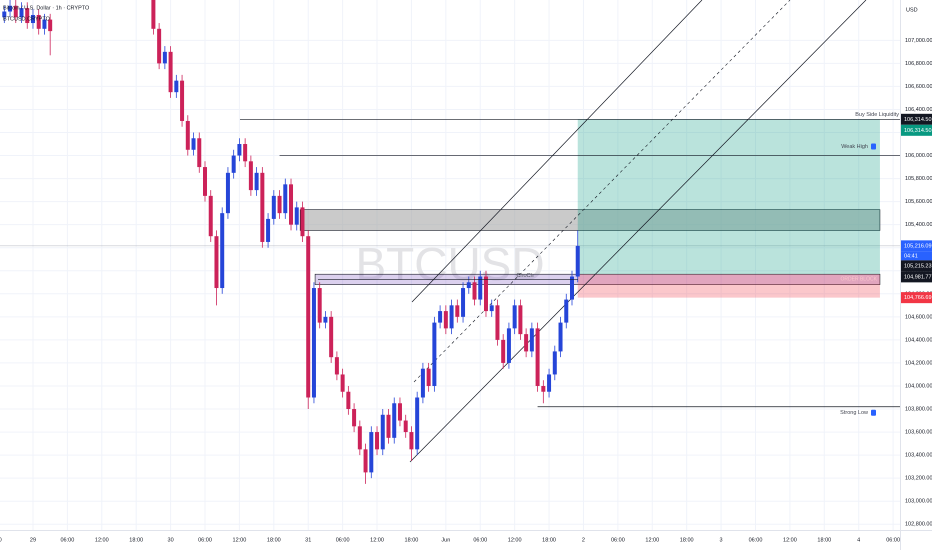 The width and height of the screenshot is (932, 550). I want to click on price-badge-label: 106,314.50, so click(918, 120).